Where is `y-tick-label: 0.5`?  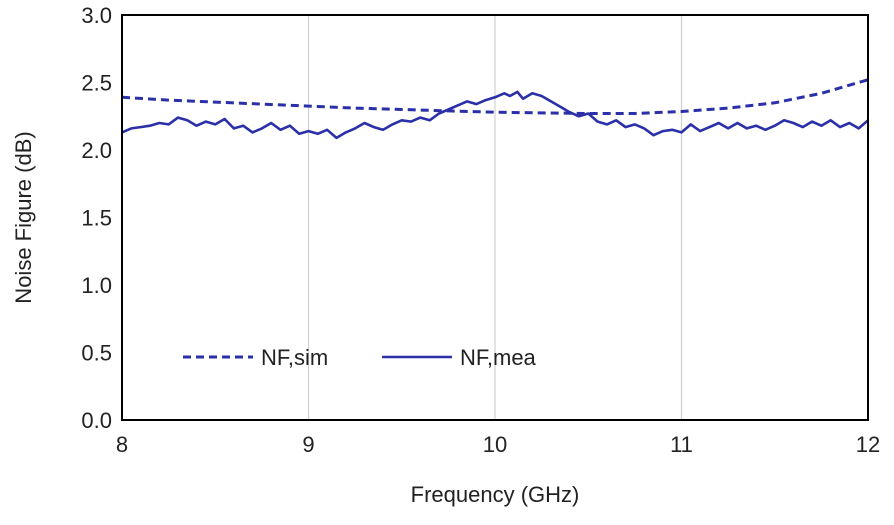 y-tick-label: 0.5 is located at coordinates (96, 353).